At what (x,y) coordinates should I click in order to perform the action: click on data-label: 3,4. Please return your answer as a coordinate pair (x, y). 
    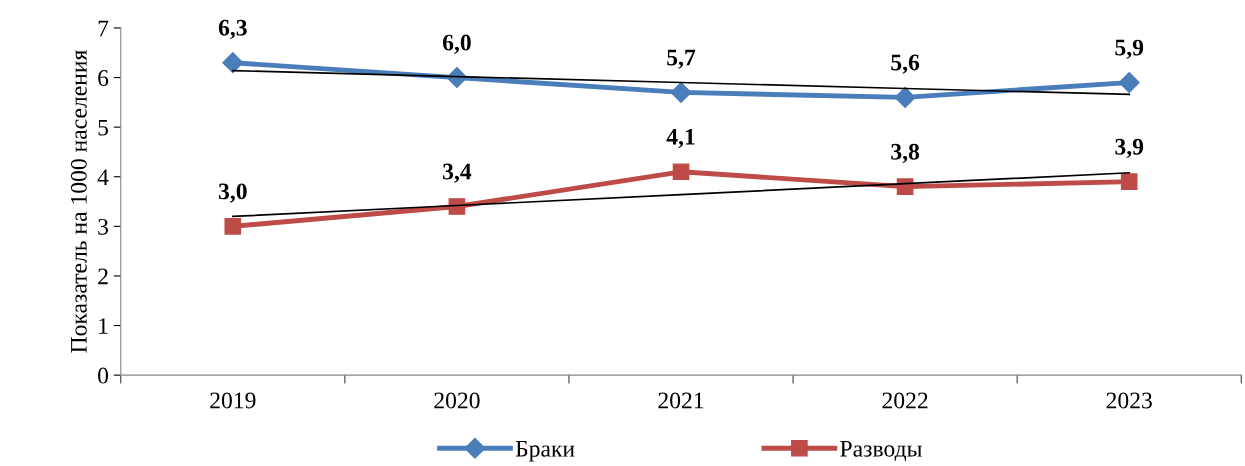
    Looking at the image, I should click on (457, 173).